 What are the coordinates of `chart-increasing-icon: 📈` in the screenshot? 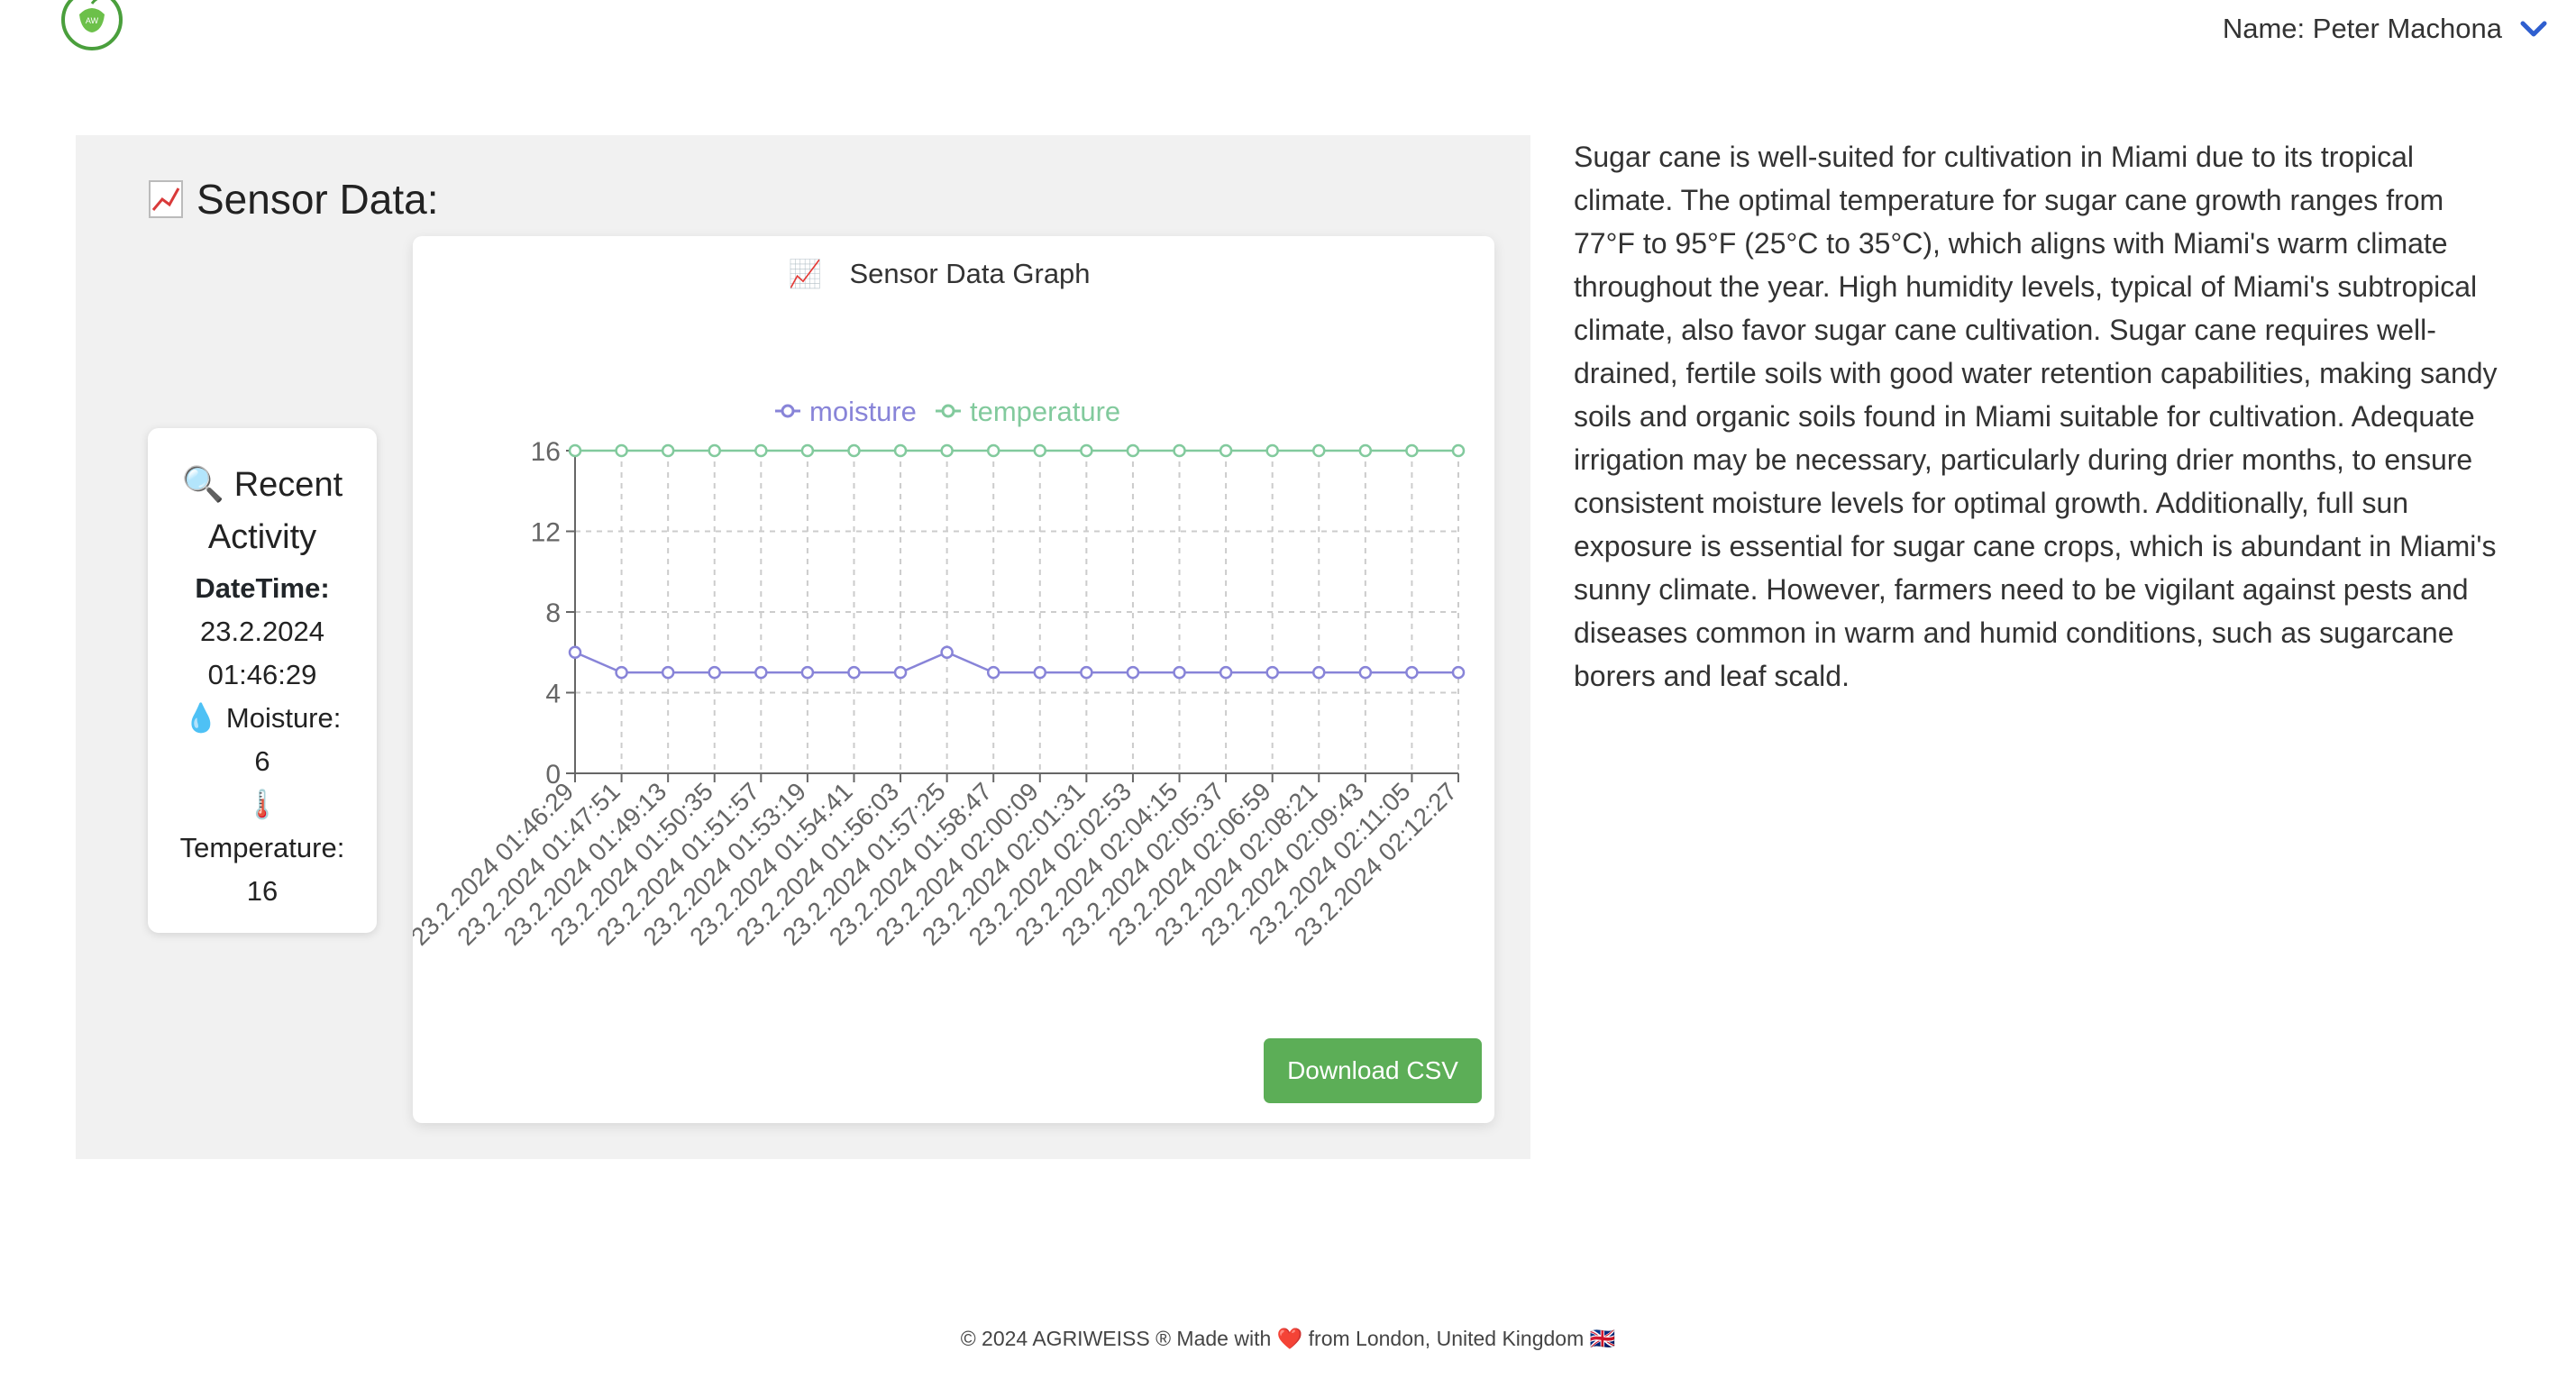 It's located at (805, 273).